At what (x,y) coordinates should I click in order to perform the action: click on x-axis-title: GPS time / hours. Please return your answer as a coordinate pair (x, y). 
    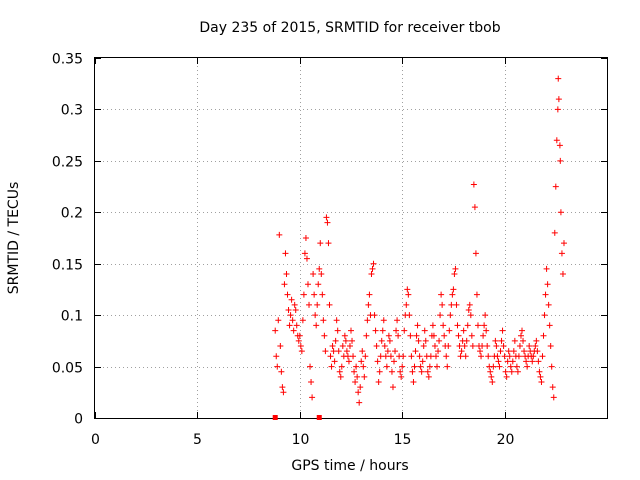
    Looking at the image, I should click on (349, 466).